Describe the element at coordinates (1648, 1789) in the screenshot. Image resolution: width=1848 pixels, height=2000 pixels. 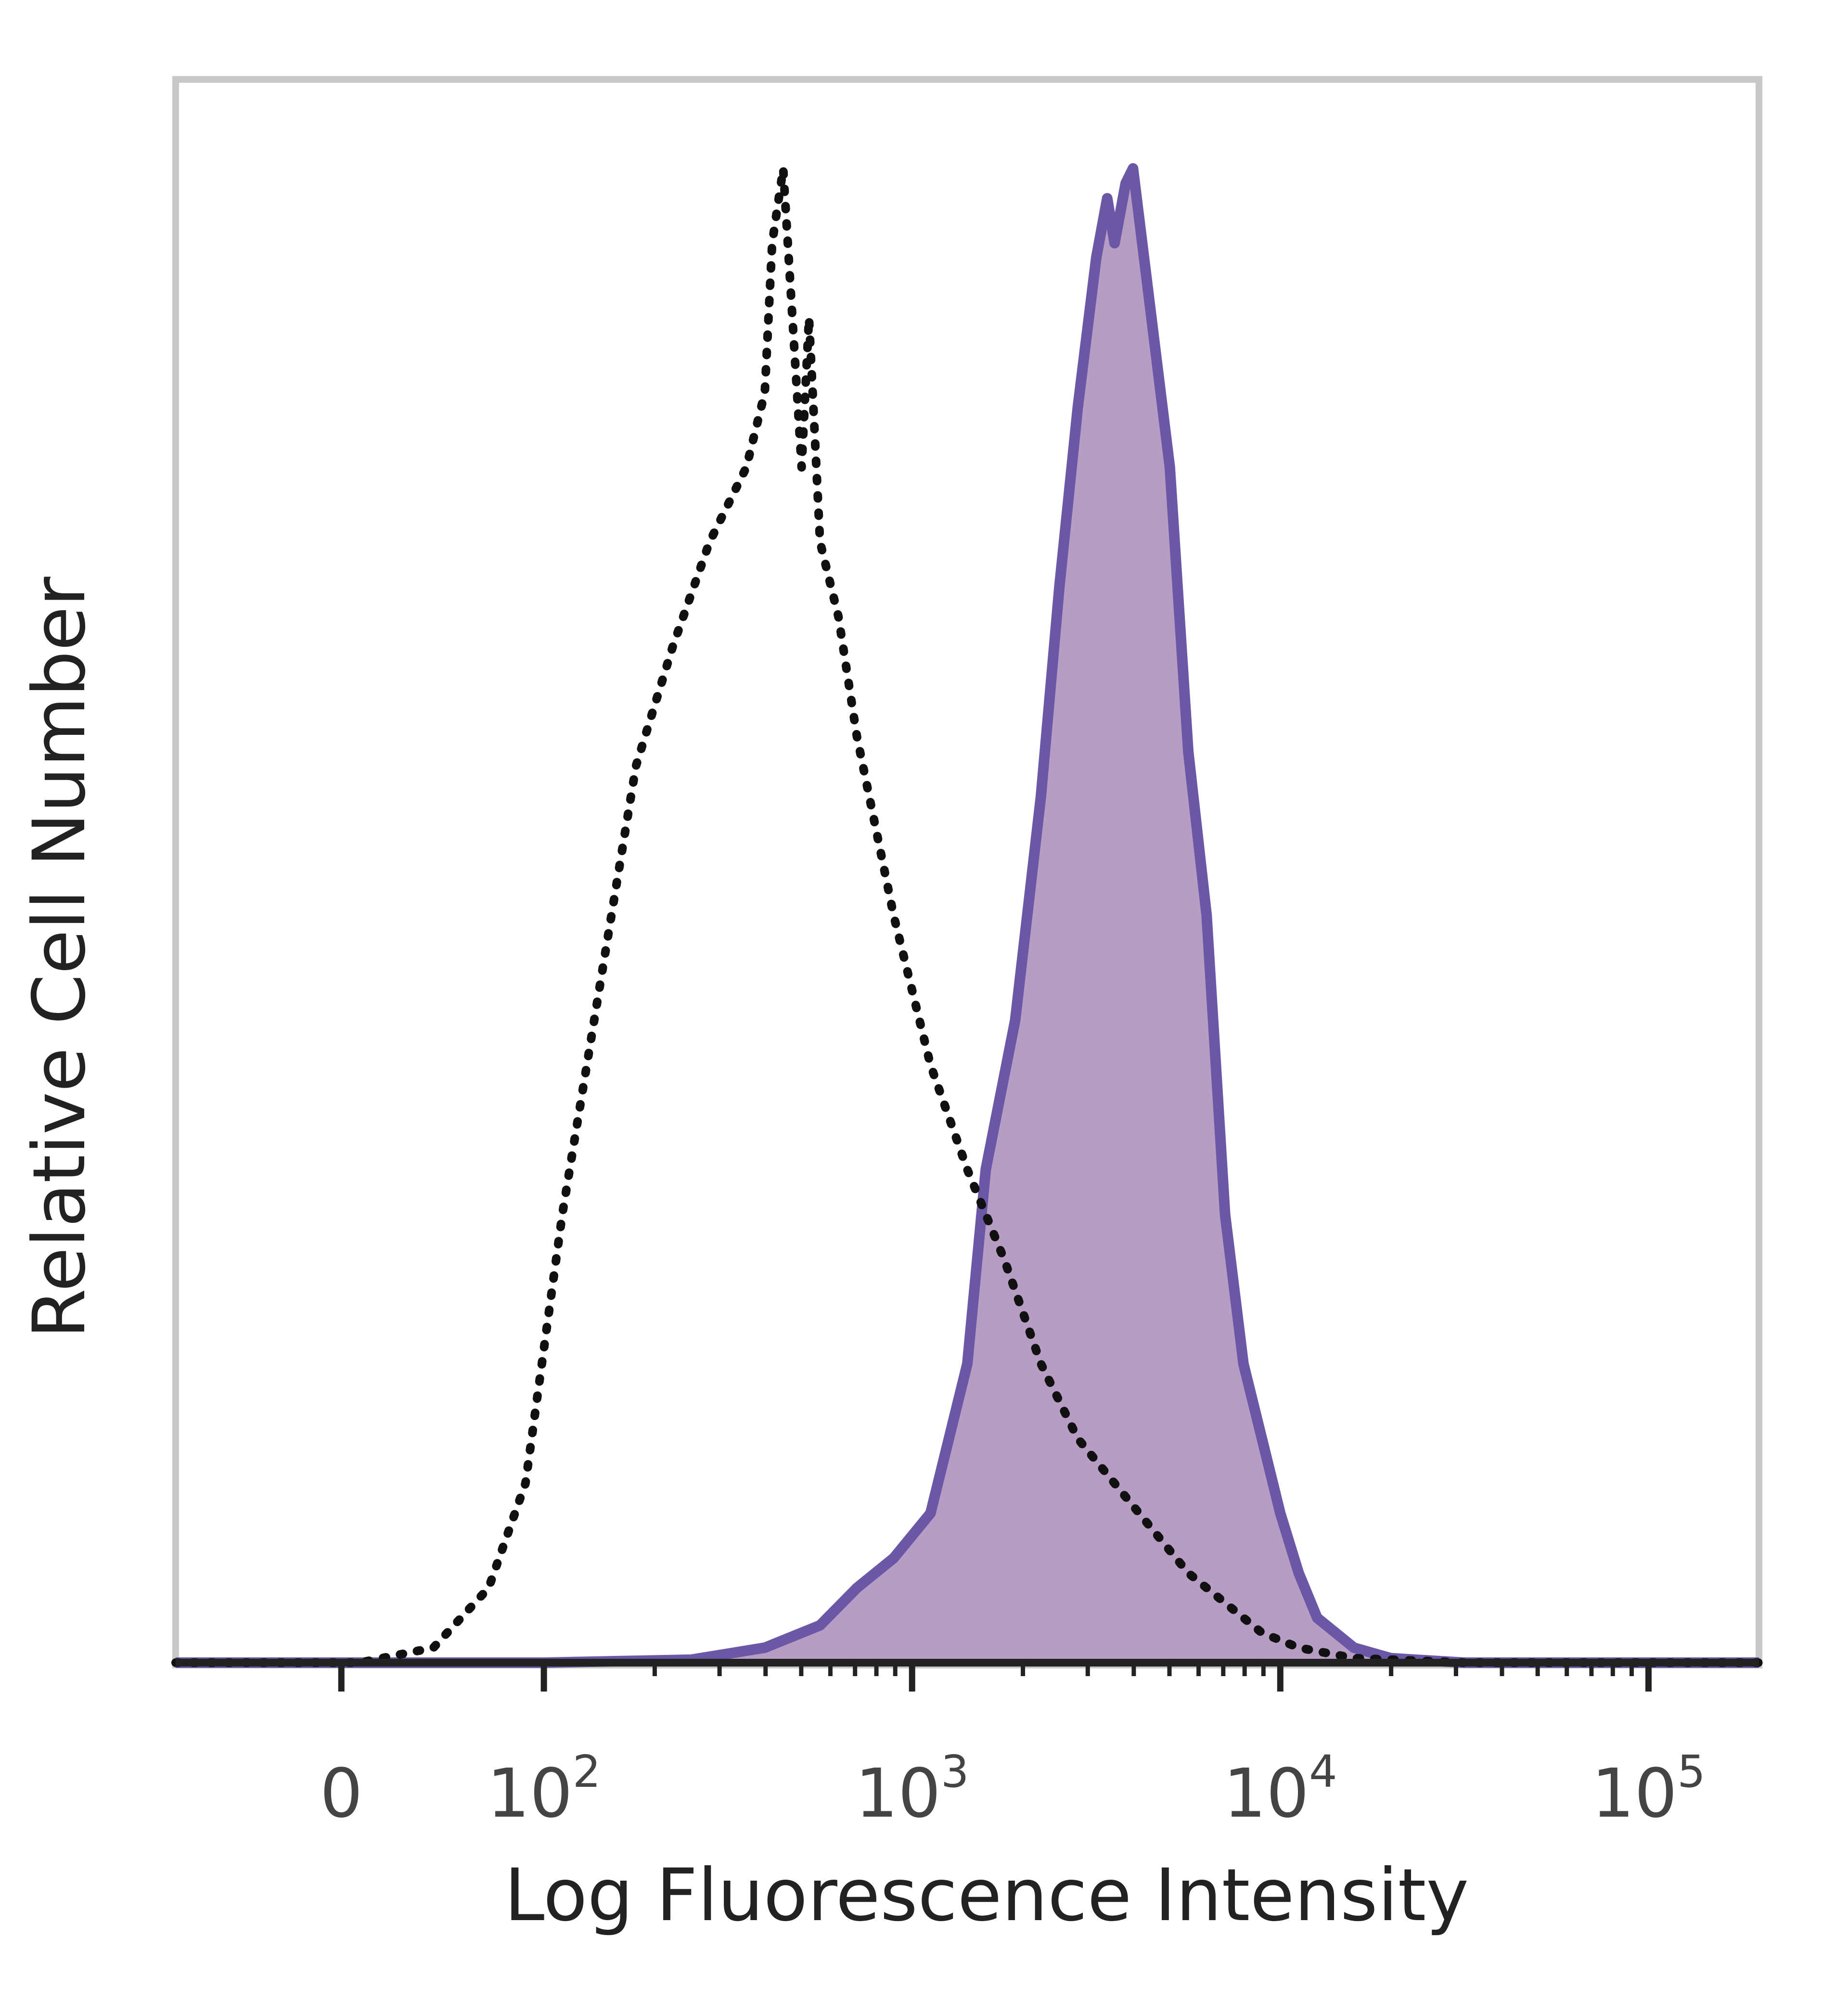
I see `x-tick-label: 105` at that location.